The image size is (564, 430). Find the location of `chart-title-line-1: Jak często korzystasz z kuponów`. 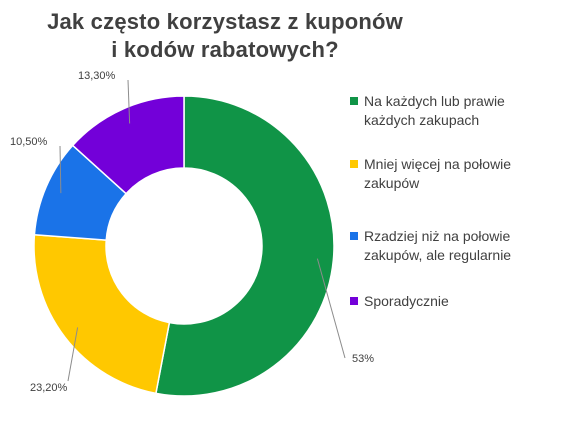

chart-title-line-1: Jak często korzystasz z kuponów is located at coordinates (225, 21).